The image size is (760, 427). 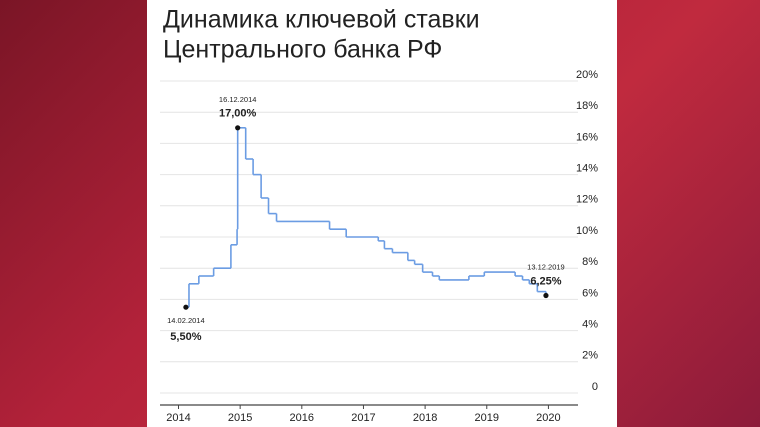 I want to click on annotation-date: 13.12.2019, so click(x=546, y=266).